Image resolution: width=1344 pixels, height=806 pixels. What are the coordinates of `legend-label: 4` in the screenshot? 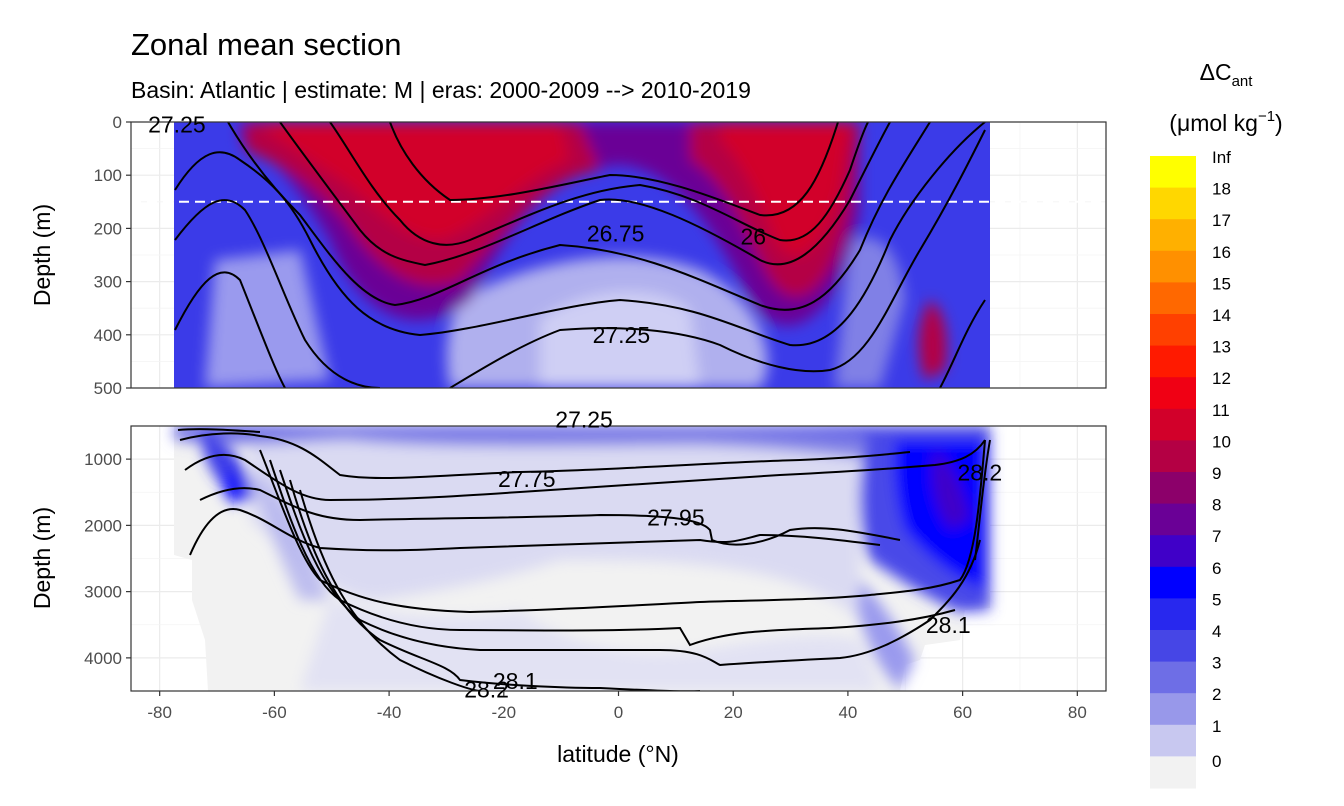 It's located at (1216, 631).